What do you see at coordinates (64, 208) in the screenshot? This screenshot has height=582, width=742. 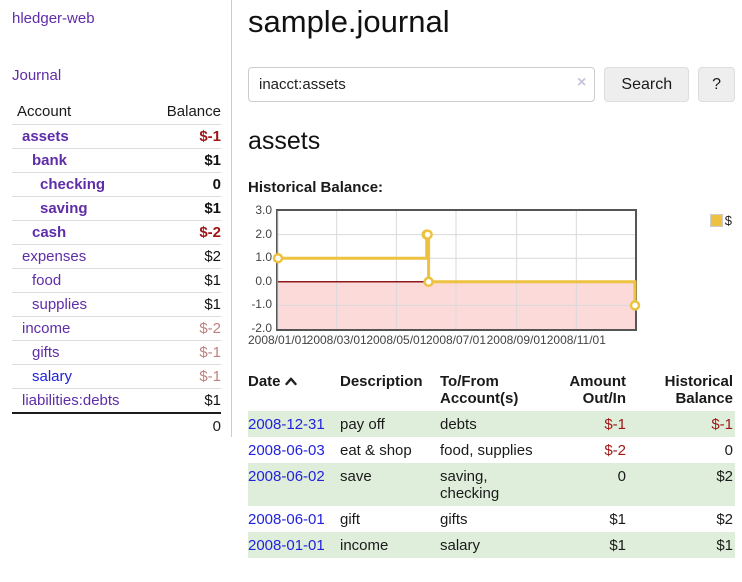 I see `account-link: saving` at bounding box center [64, 208].